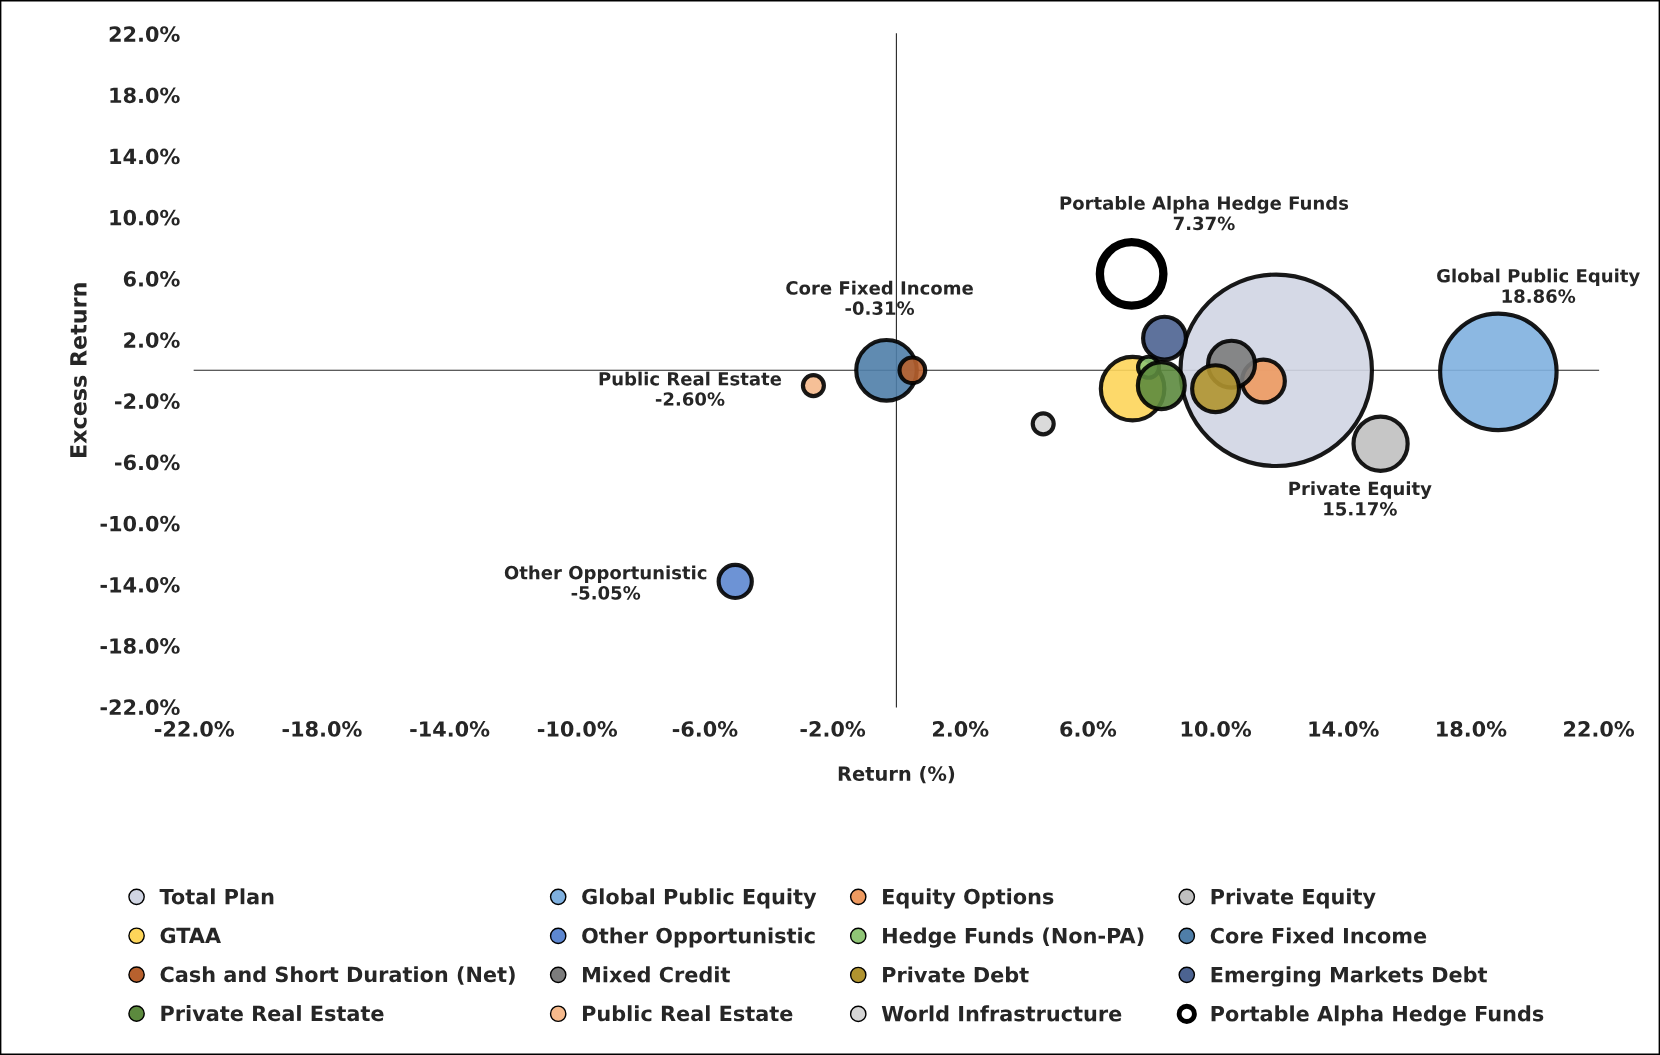 This screenshot has height=1055, width=1660. Describe the element at coordinates (577, 729) in the screenshot. I see `x-tick-label: -10.0%` at that location.